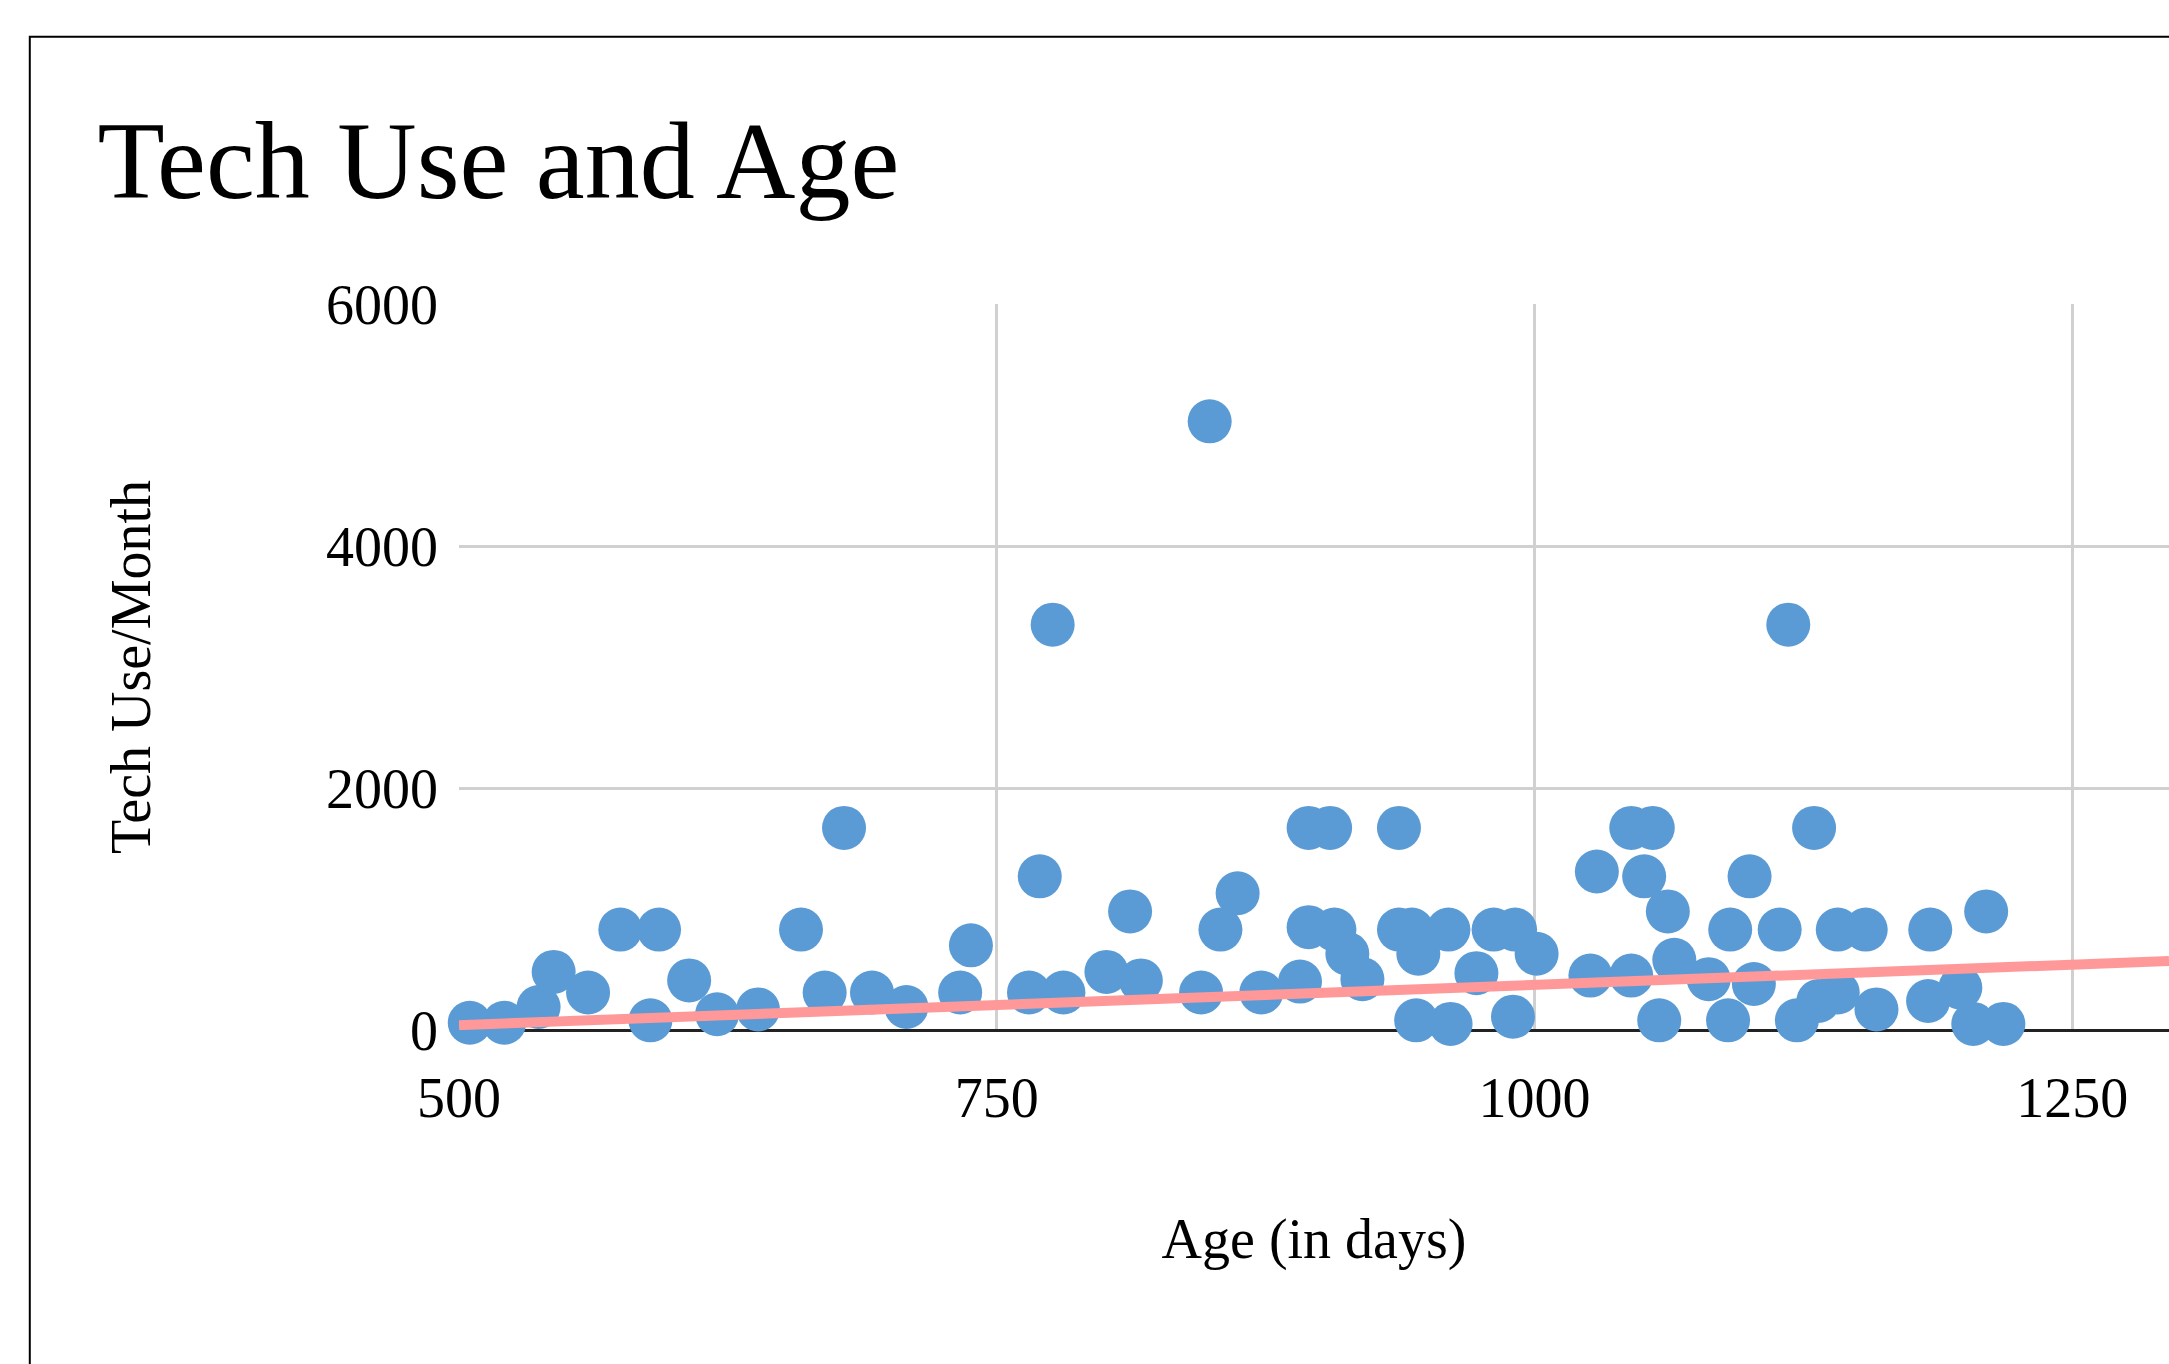  I want to click on x-tick-label: 1000, so click(1534, 1098).